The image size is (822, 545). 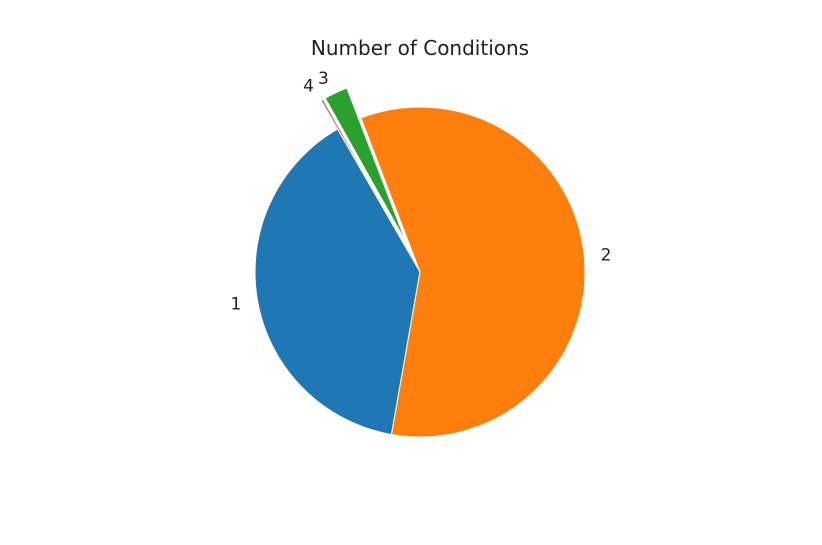 I want to click on pie-label-4: 4, so click(x=308, y=87).